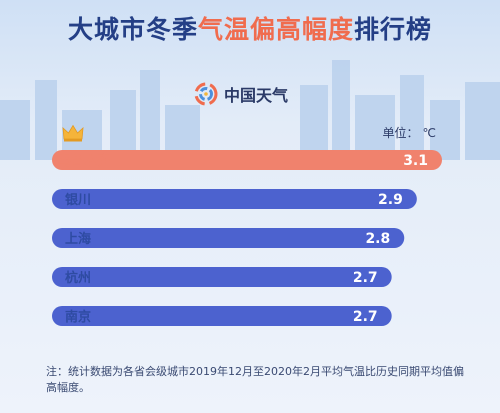  What do you see at coordinates (429, 133) in the screenshot?
I see `unit-value: ℃` at bounding box center [429, 133].